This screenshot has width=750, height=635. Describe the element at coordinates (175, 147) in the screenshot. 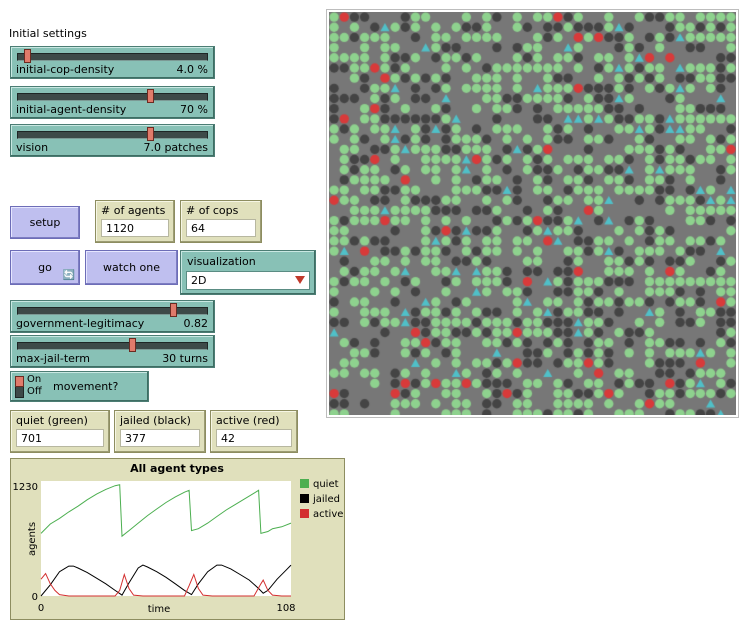

I see `slider-value: 7.0 patches` at that location.